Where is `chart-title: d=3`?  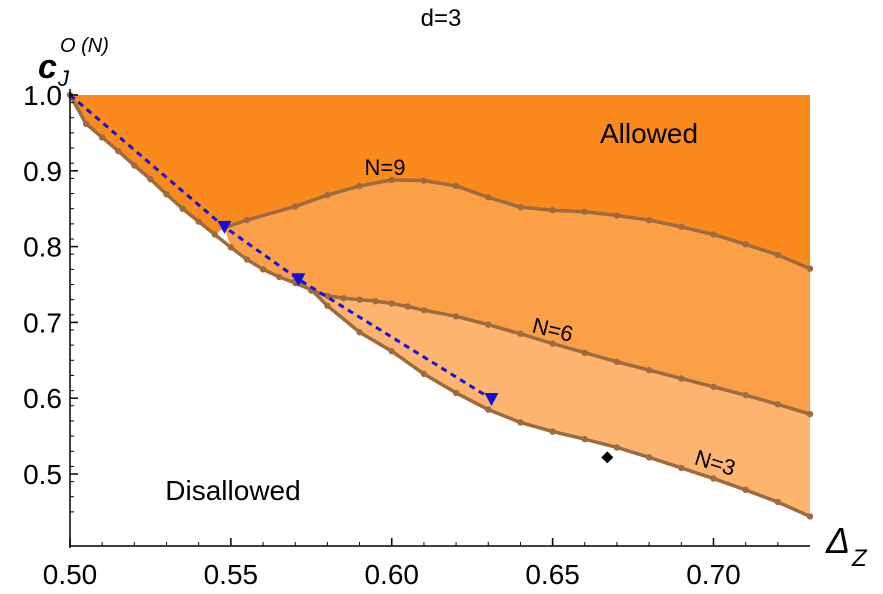 chart-title: d=3 is located at coordinates (441, 18).